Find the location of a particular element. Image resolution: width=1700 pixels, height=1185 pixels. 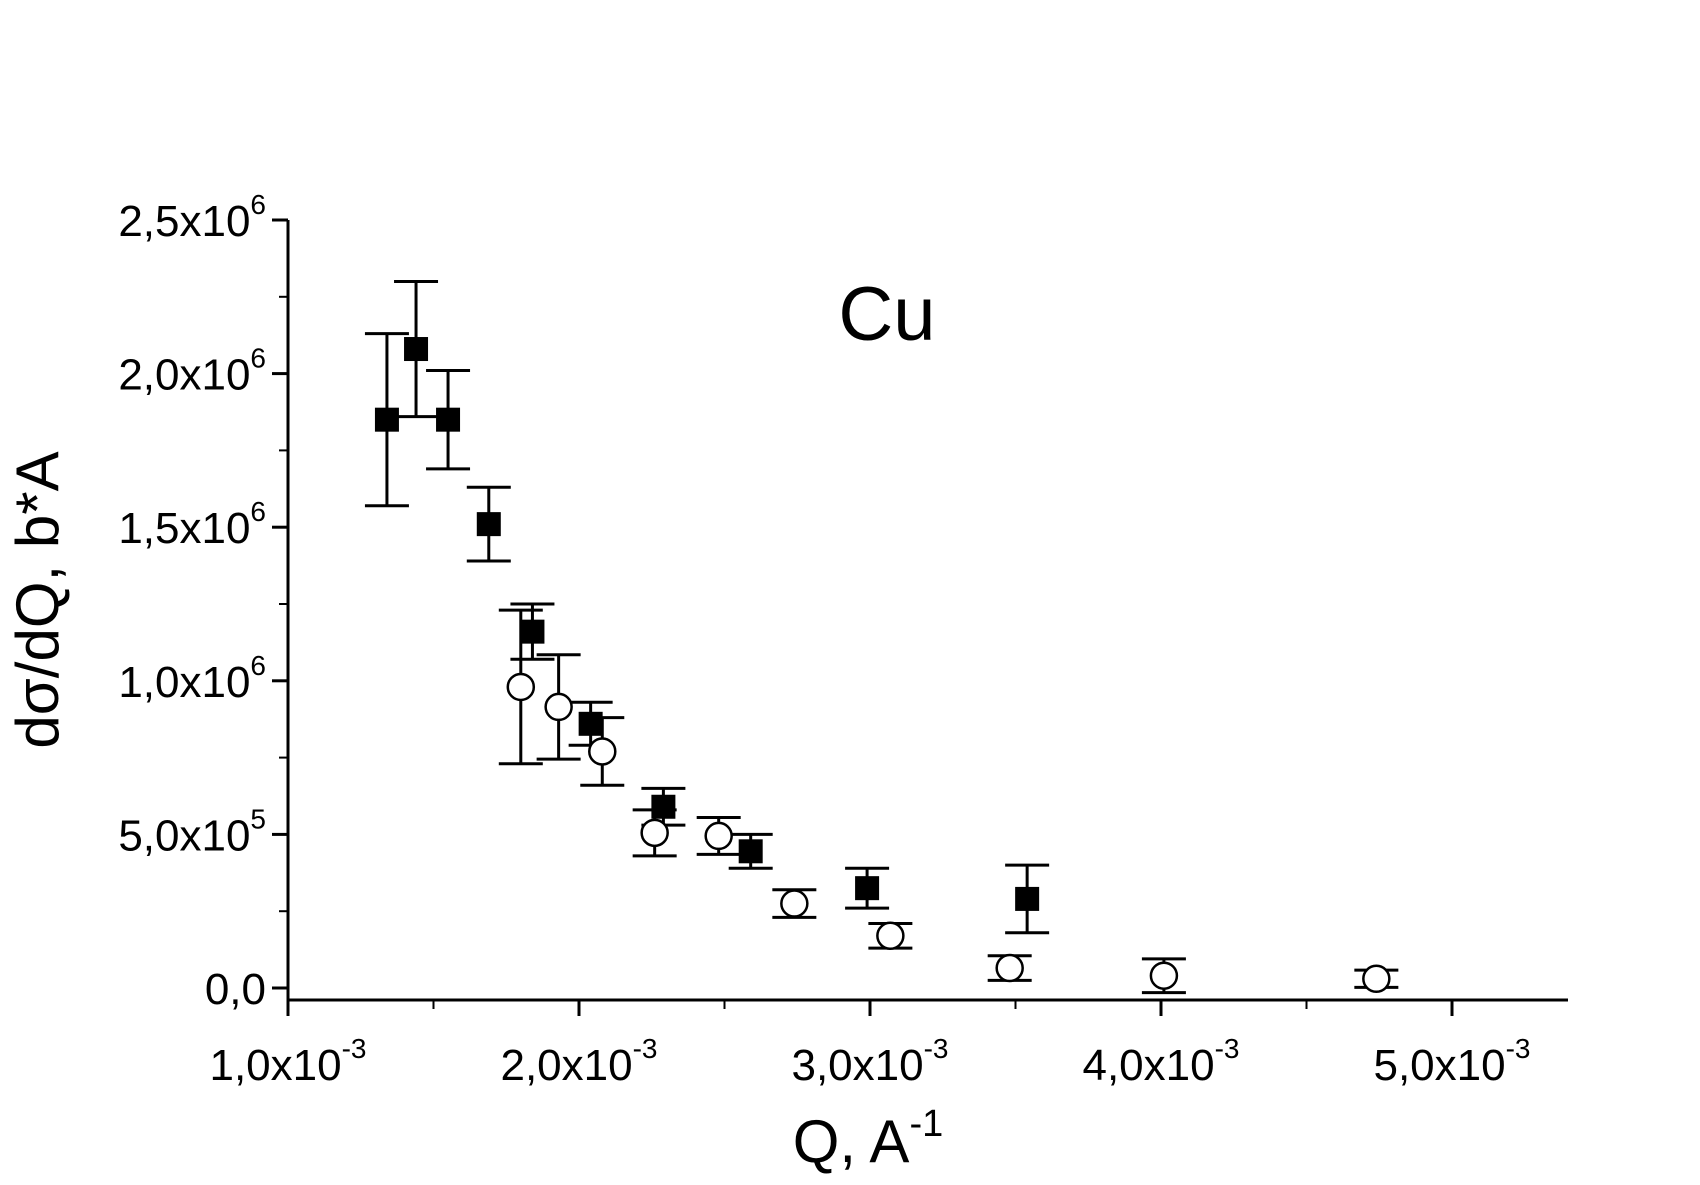

x-tick-label: 3,0x10⁻³ is located at coordinates (869, 1061).